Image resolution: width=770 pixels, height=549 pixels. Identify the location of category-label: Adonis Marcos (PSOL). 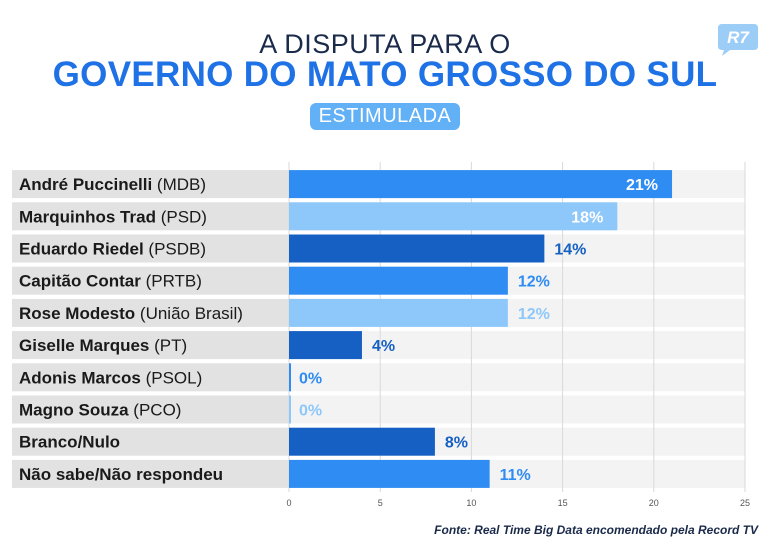
(110, 377).